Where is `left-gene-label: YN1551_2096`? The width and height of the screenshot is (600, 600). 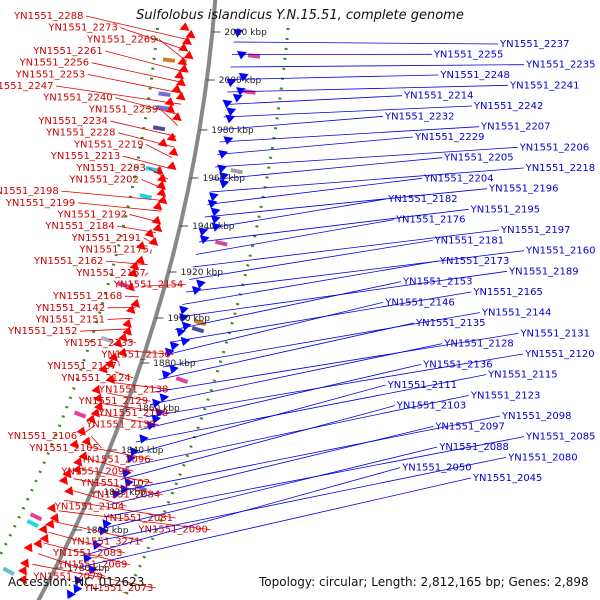 left-gene-label: YN1551_2096 is located at coordinates (115, 460).